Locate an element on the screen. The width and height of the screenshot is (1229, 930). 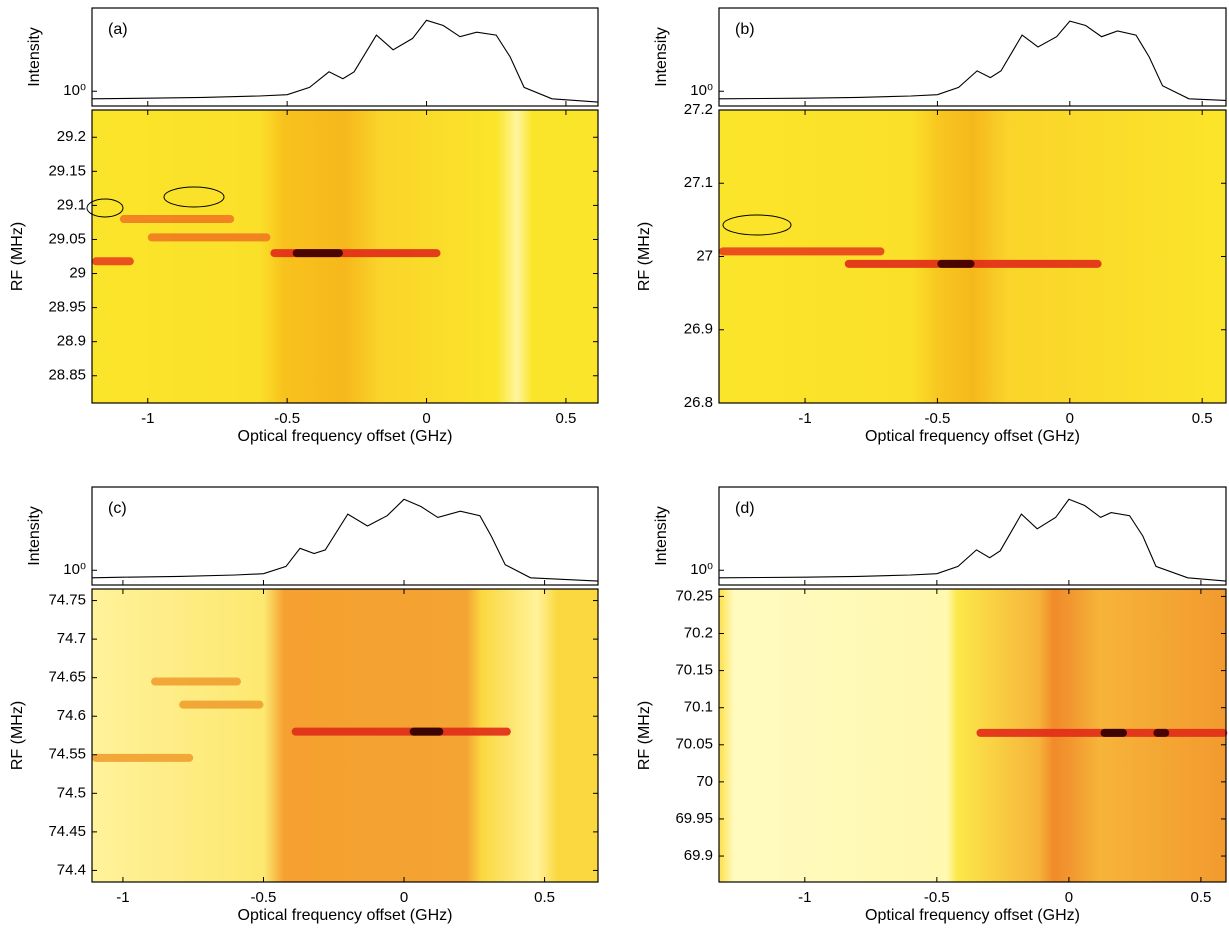
y-tick-label: 29.05 is located at coordinates (67, 238).